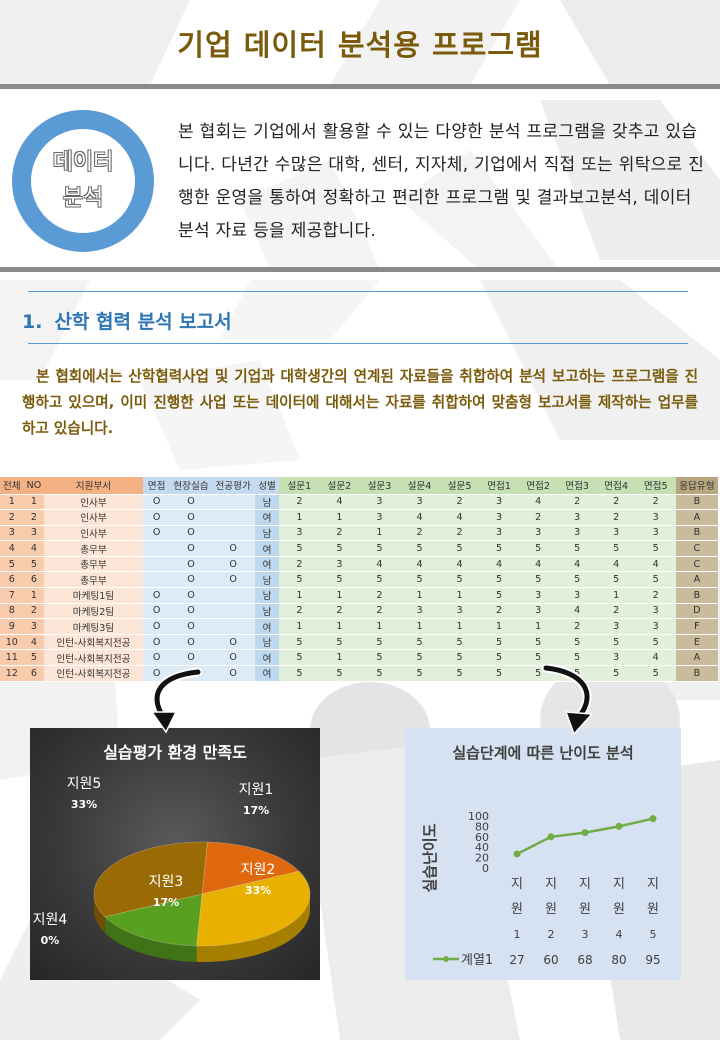 Image resolution: width=720 pixels, height=1040 pixels. What do you see at coordinates (84, 784) in the screenshot?
I see `pie-category-label: 지원5` at bounding box center [84, 784].